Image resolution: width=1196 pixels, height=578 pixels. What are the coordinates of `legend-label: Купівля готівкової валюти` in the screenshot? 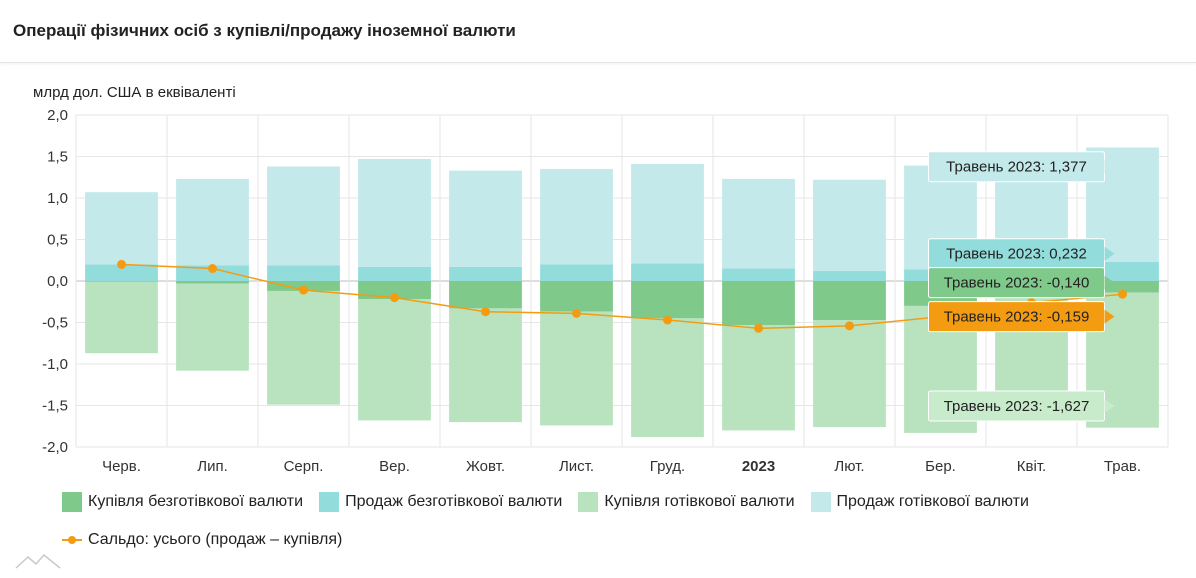 It's located at (699, 501).